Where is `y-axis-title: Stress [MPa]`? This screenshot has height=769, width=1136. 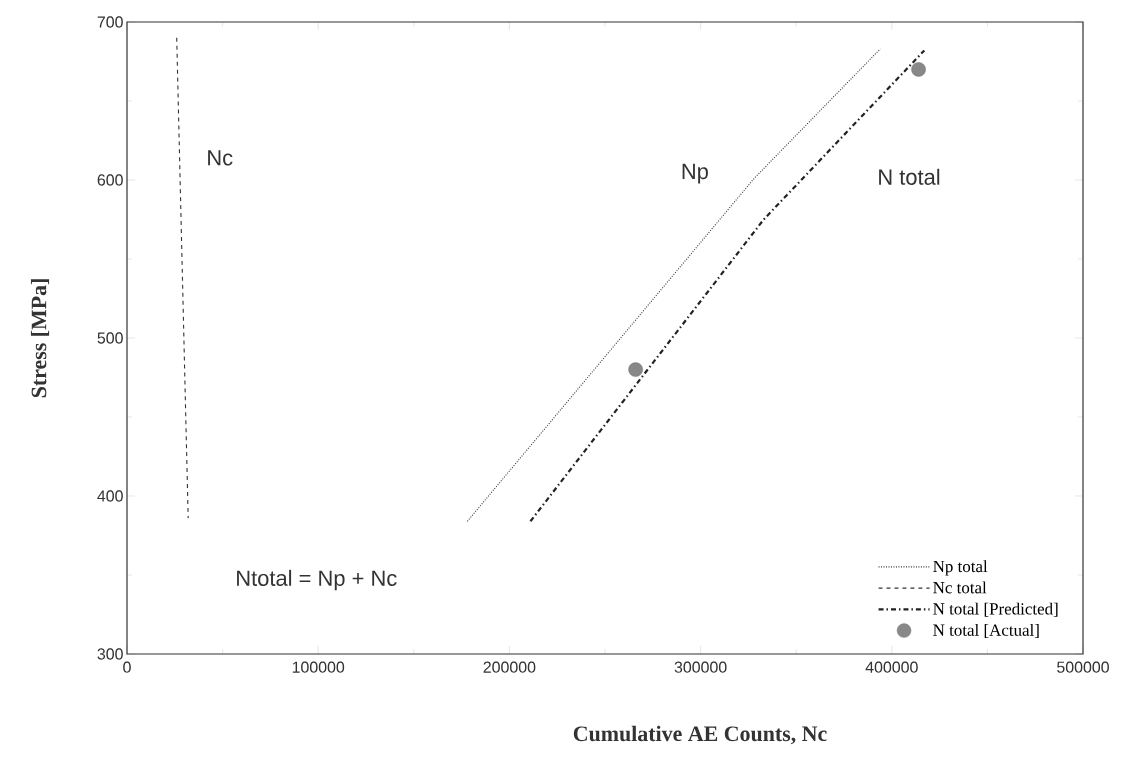 y-axis-title: Stress [MPa] is located at coordinates (40, 338).